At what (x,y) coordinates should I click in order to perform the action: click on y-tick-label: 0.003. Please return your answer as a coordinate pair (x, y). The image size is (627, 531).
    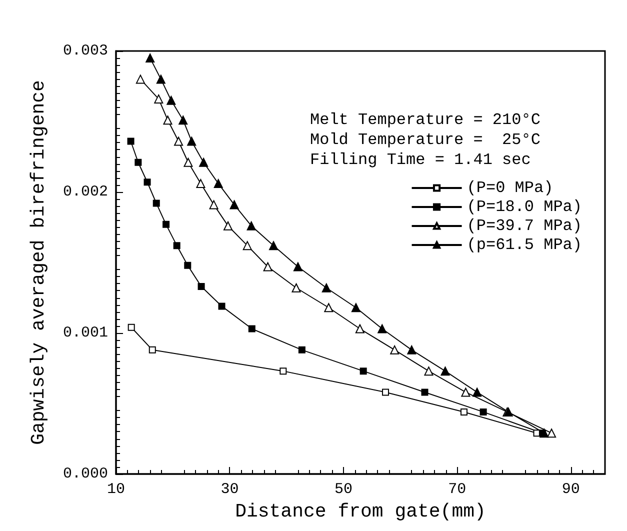
    Looking at the image, I should click on (85, 51).